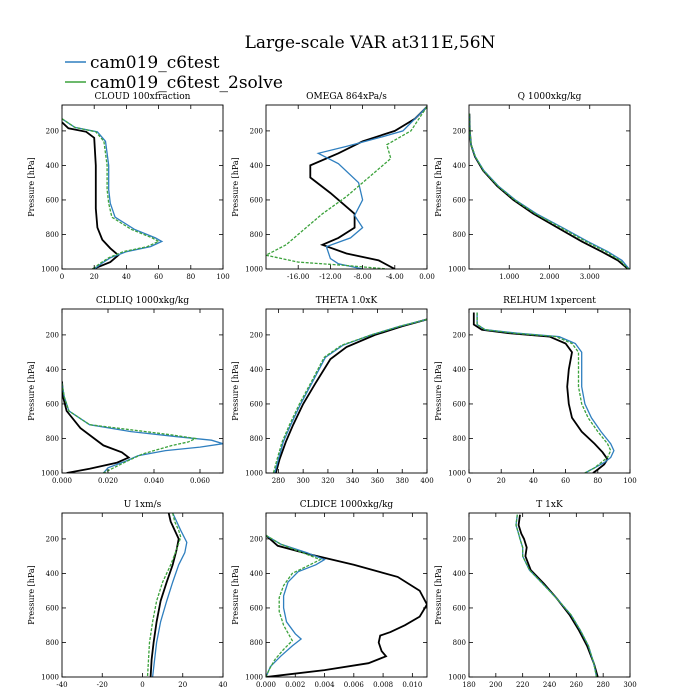 This screenshot has width=700, height=700. What do you see at coordinates (412, 685) in the screenshot?
I see `x-tick-label: 0.010` at bounding box center [412, 685].